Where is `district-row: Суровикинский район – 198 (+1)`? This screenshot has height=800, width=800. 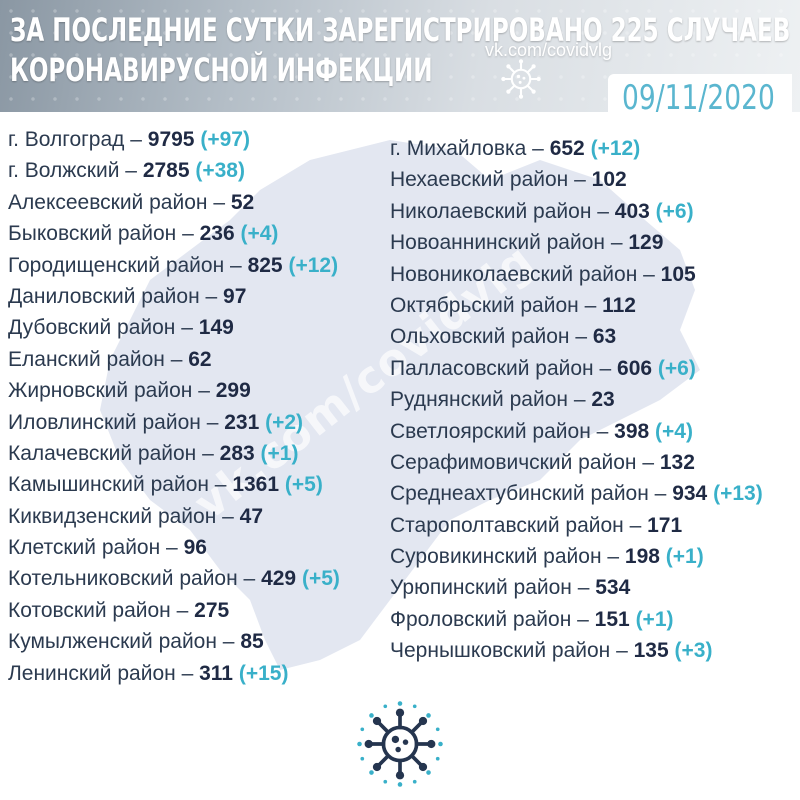
district-row: Суровикинский район – 198 (+1) is located at coordinates (547, 557).